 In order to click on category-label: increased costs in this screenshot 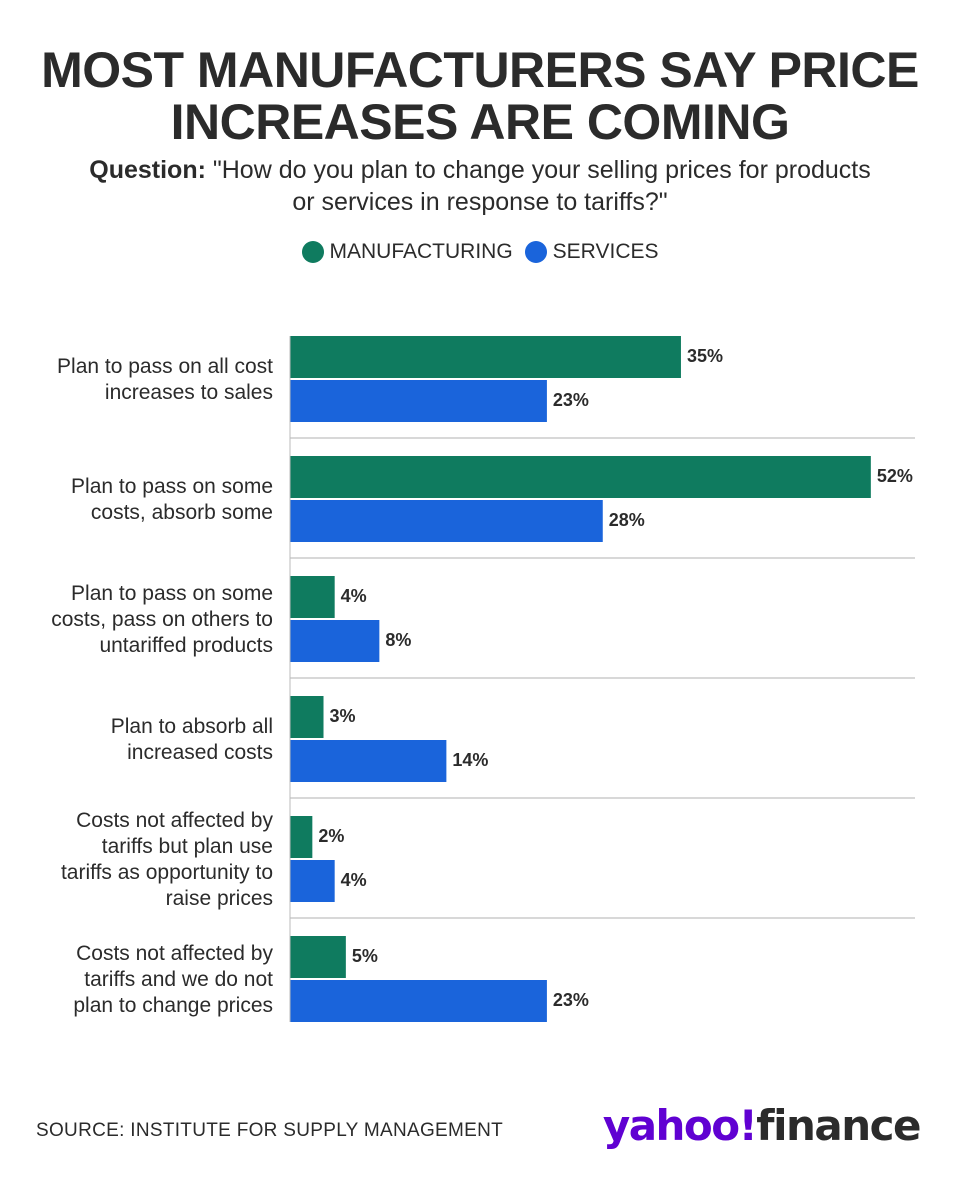, I will do `click(200, 752)`.